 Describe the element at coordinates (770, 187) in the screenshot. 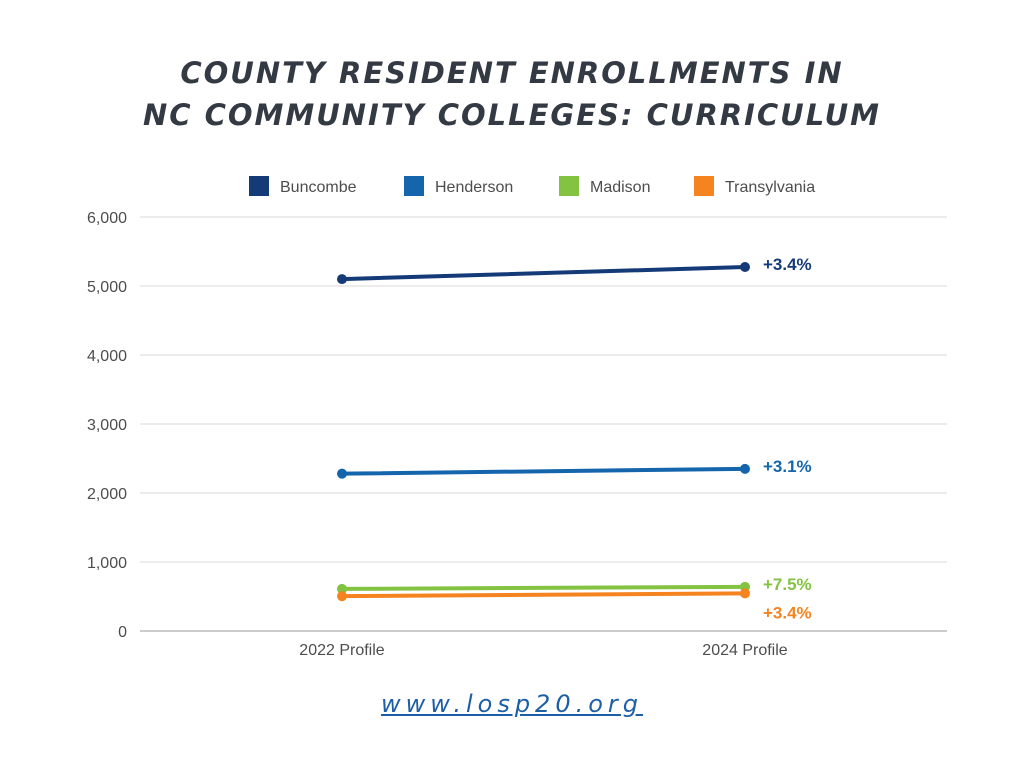

I see `legend-label: Transylvania` at that location.